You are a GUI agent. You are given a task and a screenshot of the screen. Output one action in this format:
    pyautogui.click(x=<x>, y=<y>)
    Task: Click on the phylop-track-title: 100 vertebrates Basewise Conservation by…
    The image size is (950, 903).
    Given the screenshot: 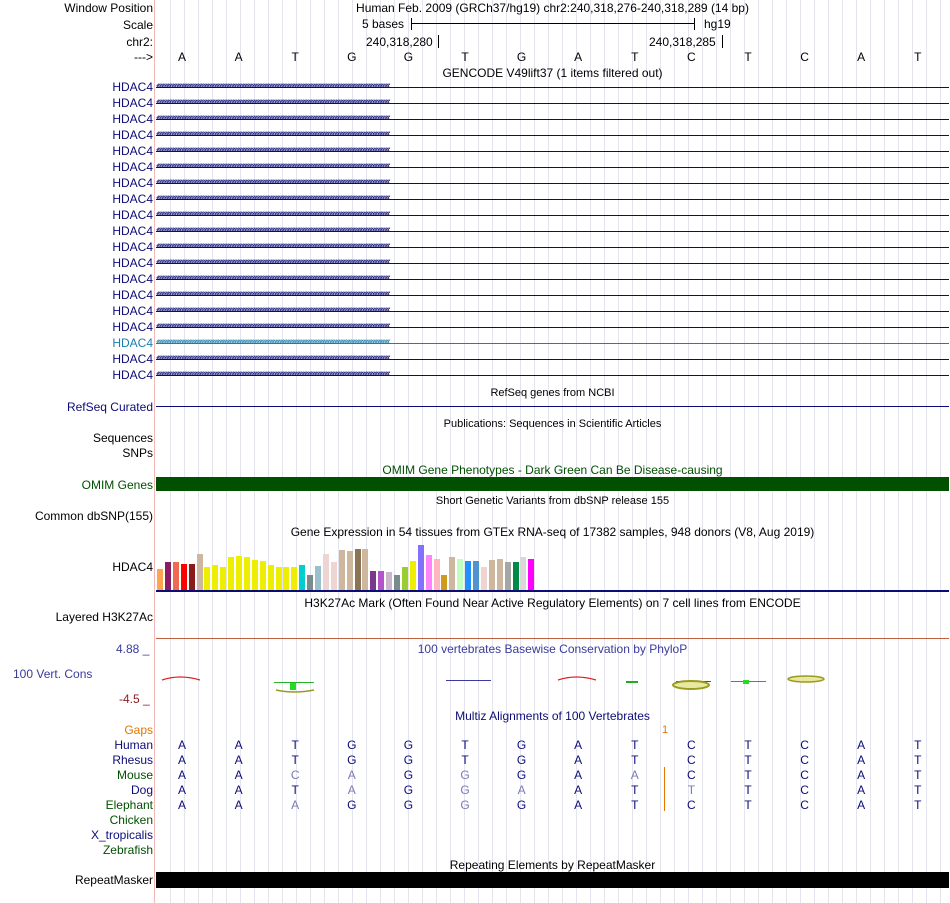 What is the action you would take?
    pyautogui.click(x=552, y=649)
    